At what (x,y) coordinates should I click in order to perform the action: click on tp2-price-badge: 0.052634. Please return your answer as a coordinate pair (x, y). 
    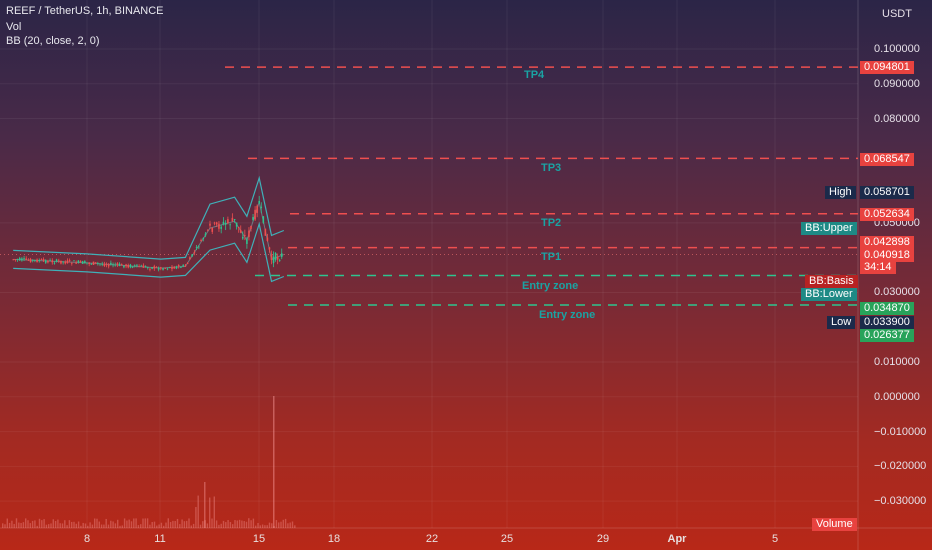
    Looking at the image, I should click on (887, 214).